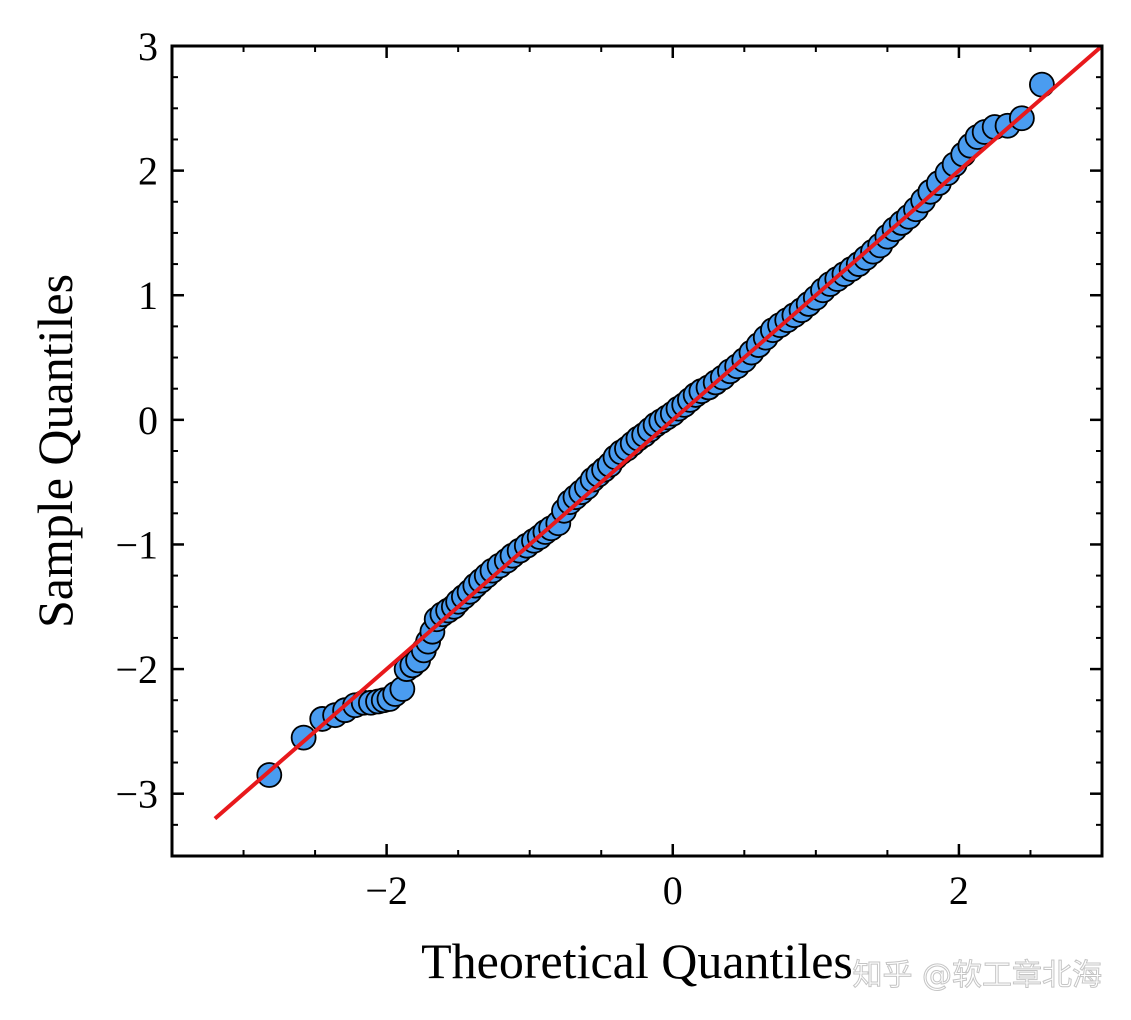 This screenshot has width=1131, height=1020. Describe the element at coordinates (148, 295) in the screenshot. I see `y-tick-label: 1` at that location.